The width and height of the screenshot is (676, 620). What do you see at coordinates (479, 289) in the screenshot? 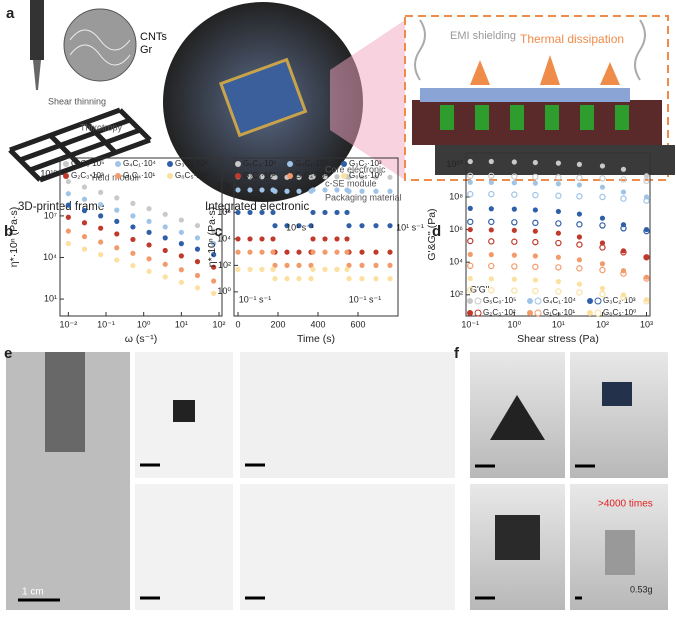
I see `legend-title: G'G''` at bounding box center [479, 289].